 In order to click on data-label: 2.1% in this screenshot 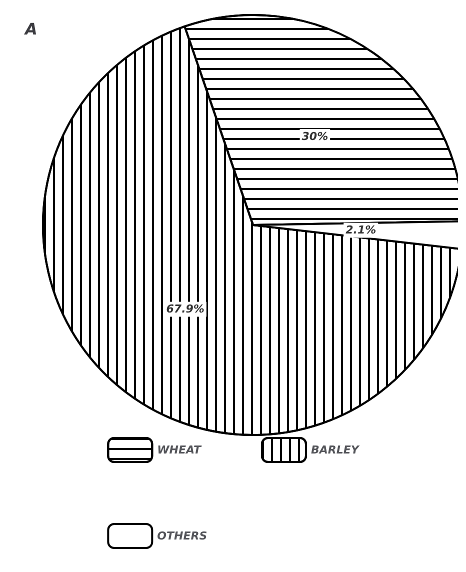, I will do `click(361, 230)`.